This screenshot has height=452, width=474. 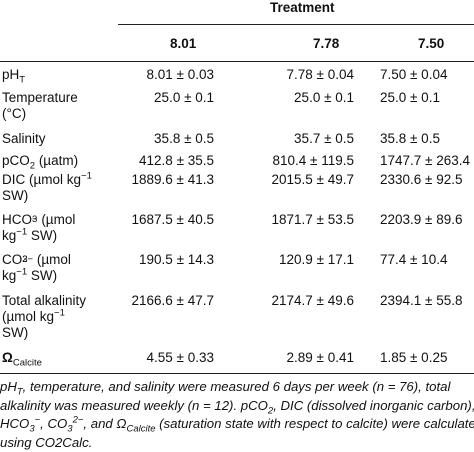 What do you see at coordinates (413, 358) in the screenshot?
I see `cell-value: 1.85 ± 0.25` at bounding box center [413, 358].